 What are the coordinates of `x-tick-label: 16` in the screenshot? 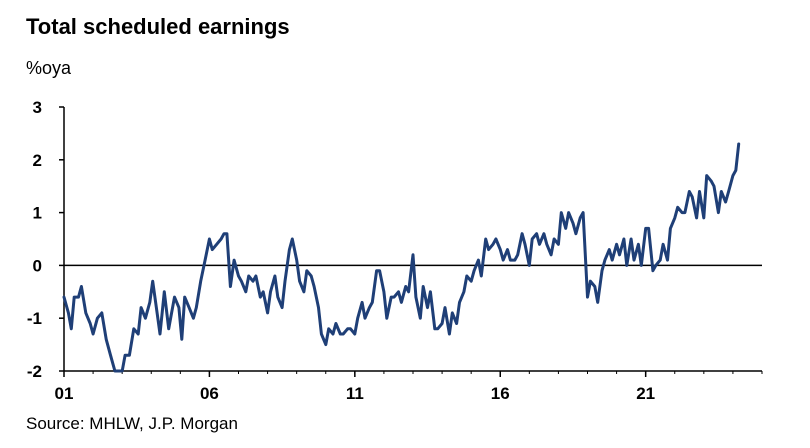 It's located at (500, 393).